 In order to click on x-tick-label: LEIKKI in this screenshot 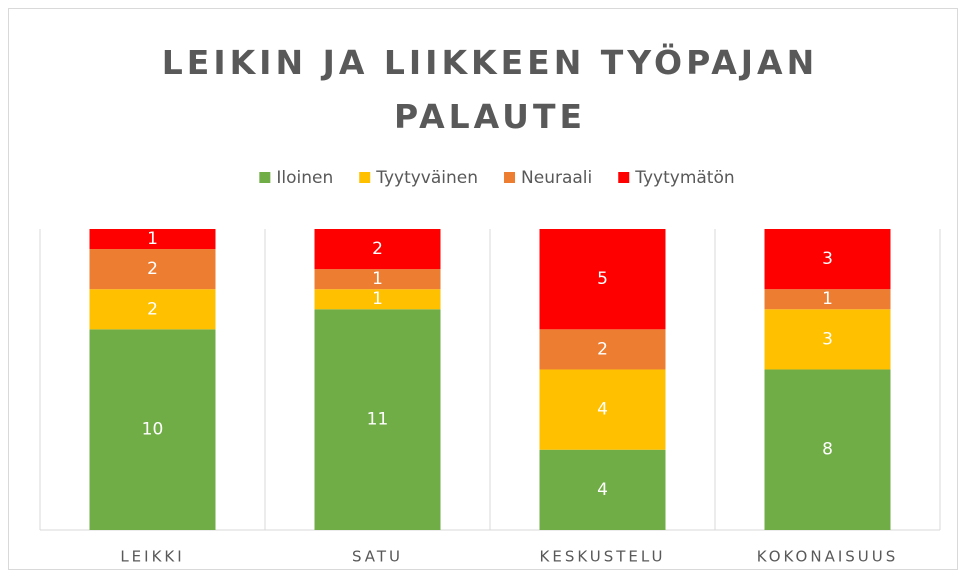, I will do `click(152, 557)`.